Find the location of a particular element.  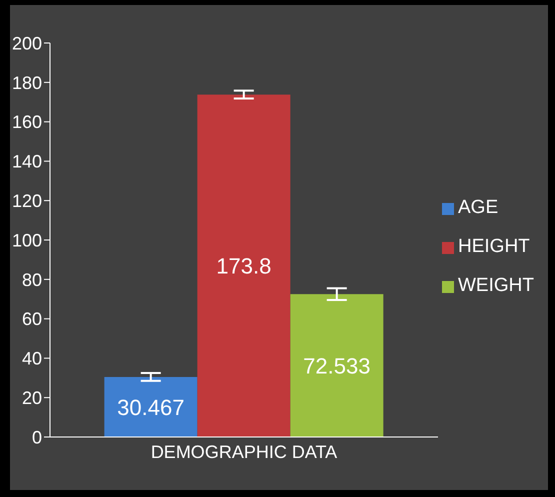

y-tick-label: 140 is located at coordinates (27, 162).